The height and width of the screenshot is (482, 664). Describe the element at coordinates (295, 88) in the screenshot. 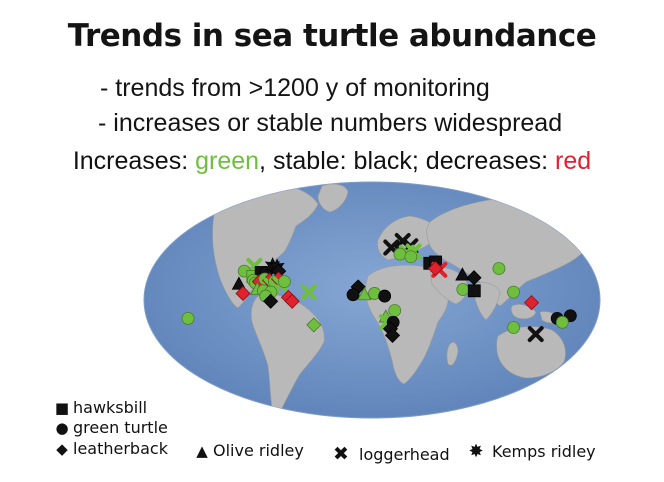

I see `bullet-monitoring: - trends from >1200 y of monitoring` at that location.